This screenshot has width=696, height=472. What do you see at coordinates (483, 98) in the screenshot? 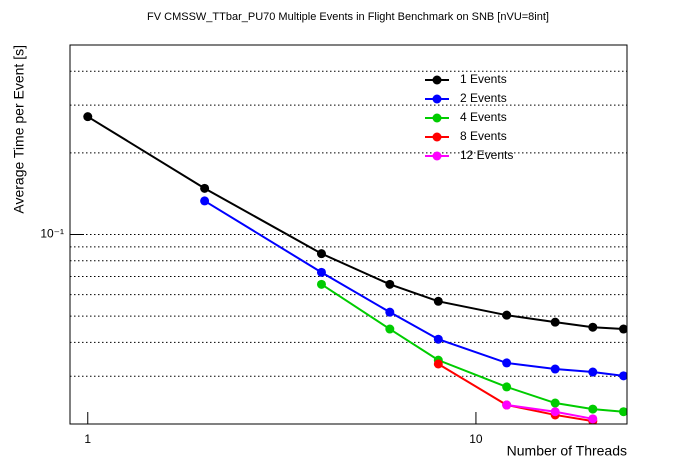
I see `legend-label: 2 Events` at bounding box center [483, 98].